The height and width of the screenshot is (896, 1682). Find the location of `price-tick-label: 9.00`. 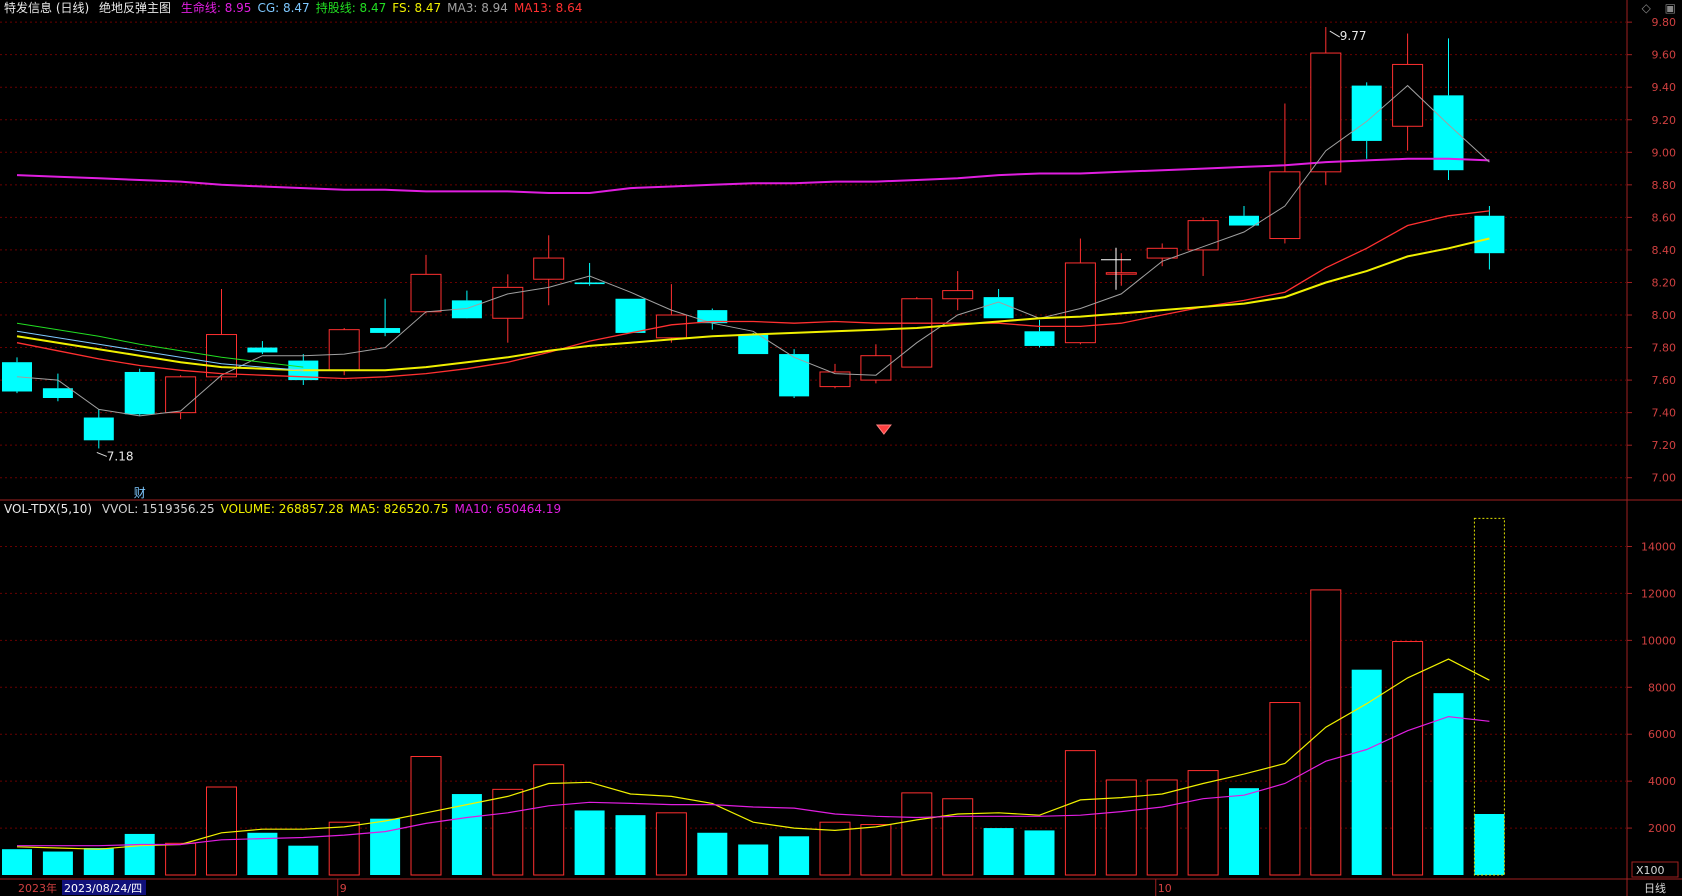

price-tick-label: 9.00 is located at coordinates (1664, 152).